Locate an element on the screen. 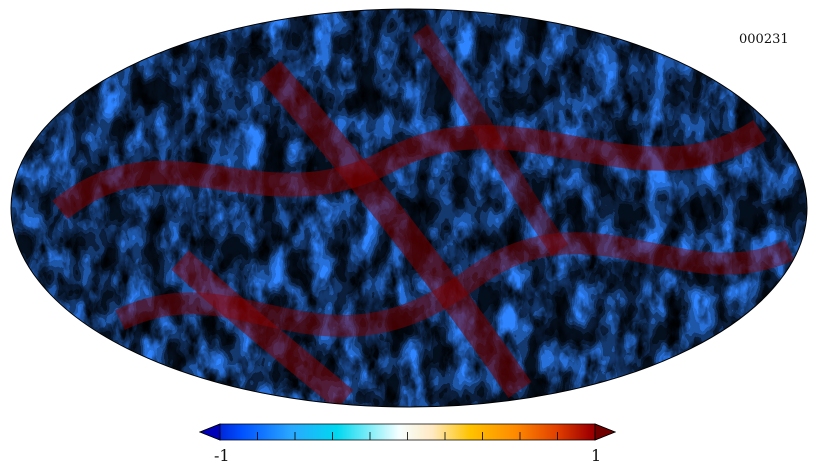  colorbar is located at coordinates (407, 432).